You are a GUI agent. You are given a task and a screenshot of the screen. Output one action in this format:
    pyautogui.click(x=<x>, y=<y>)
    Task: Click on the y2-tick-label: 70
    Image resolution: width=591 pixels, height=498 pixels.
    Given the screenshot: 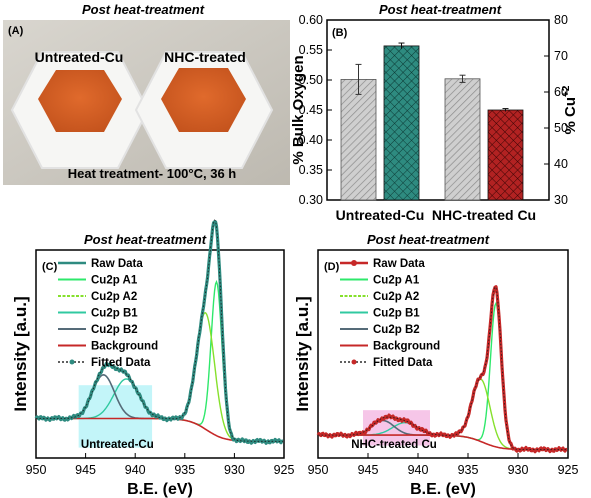 What is the action you would take?
    pyautogui.click(x=561, y=56)
    